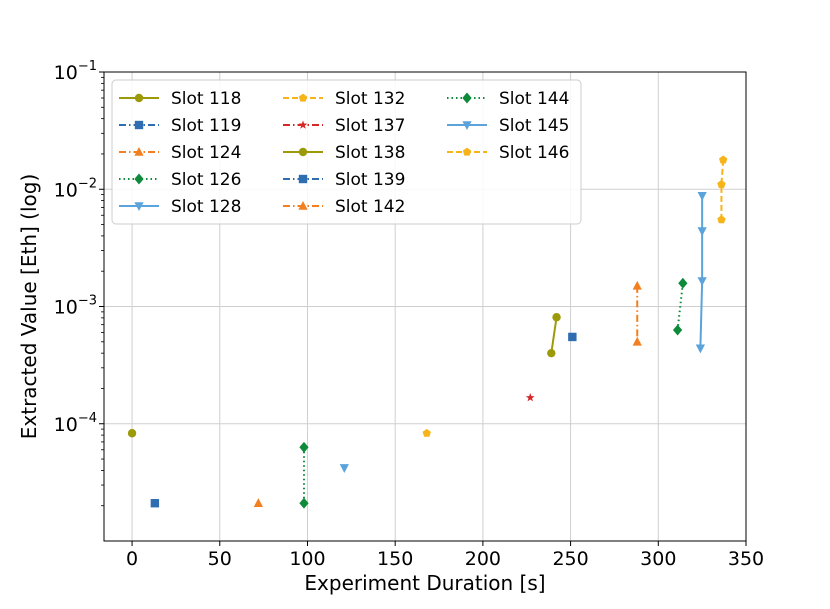  I want to click on legend-label: Slot 132, so click(370, 99).